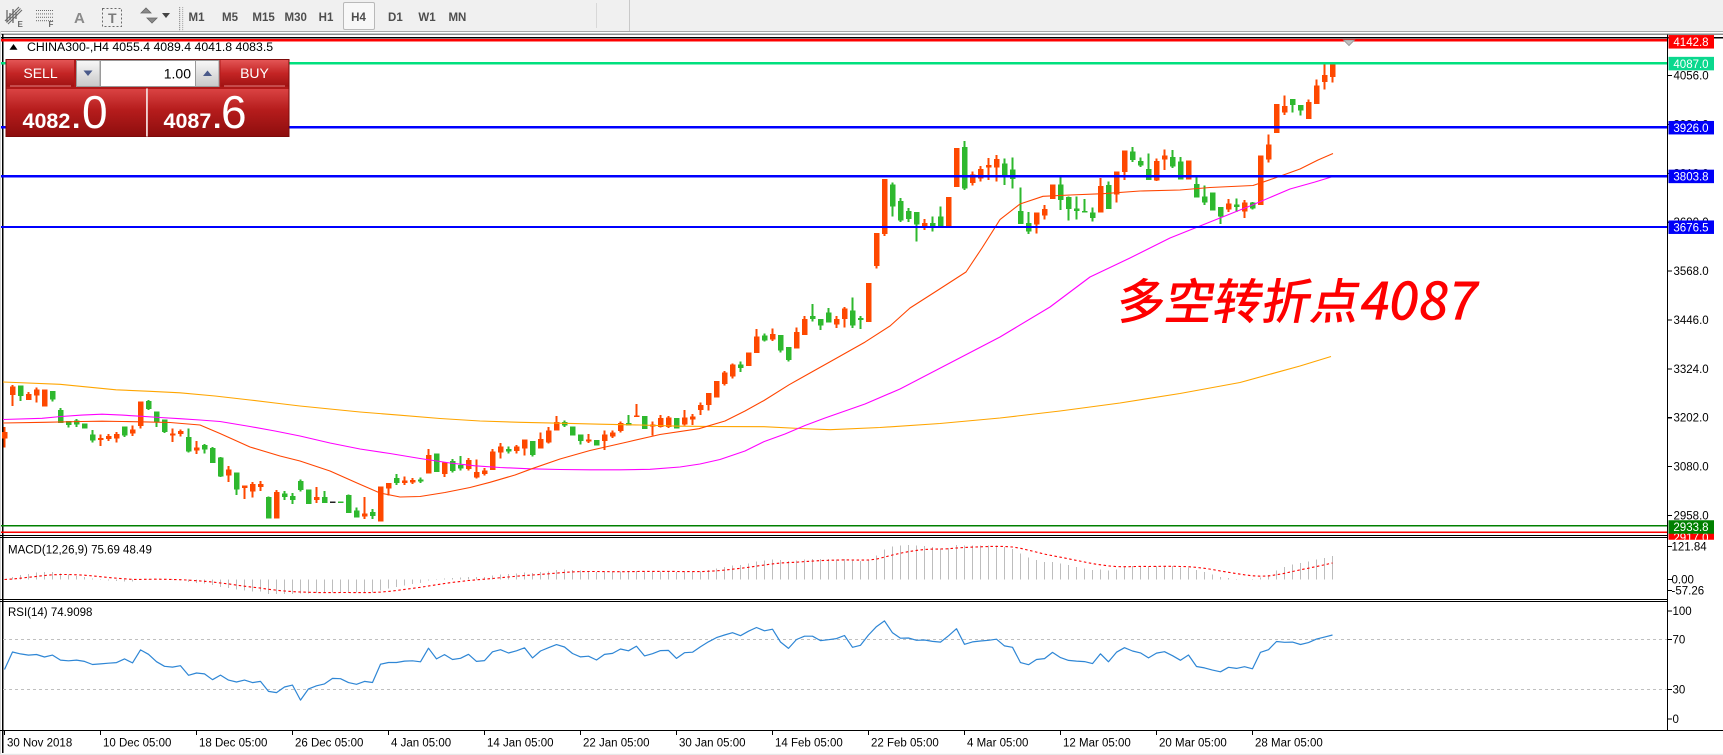  Describe the element at coordinates (230, 18) in the screenshot. I see `svg-text: M5` at that location.